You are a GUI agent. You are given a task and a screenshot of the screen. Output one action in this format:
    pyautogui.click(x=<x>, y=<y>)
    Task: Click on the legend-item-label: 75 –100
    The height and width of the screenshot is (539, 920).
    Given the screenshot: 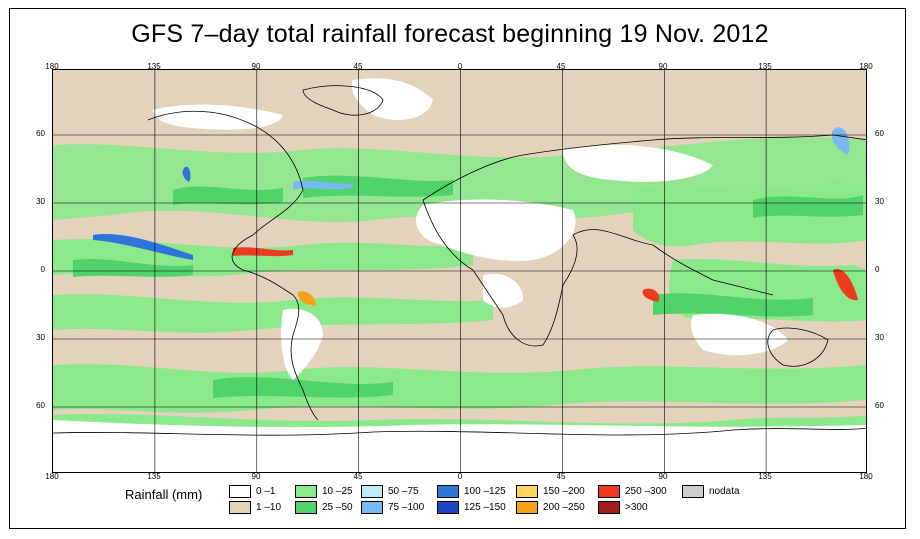 What is the action you would take?
    pyautogui.click(x=406, y=507)
    